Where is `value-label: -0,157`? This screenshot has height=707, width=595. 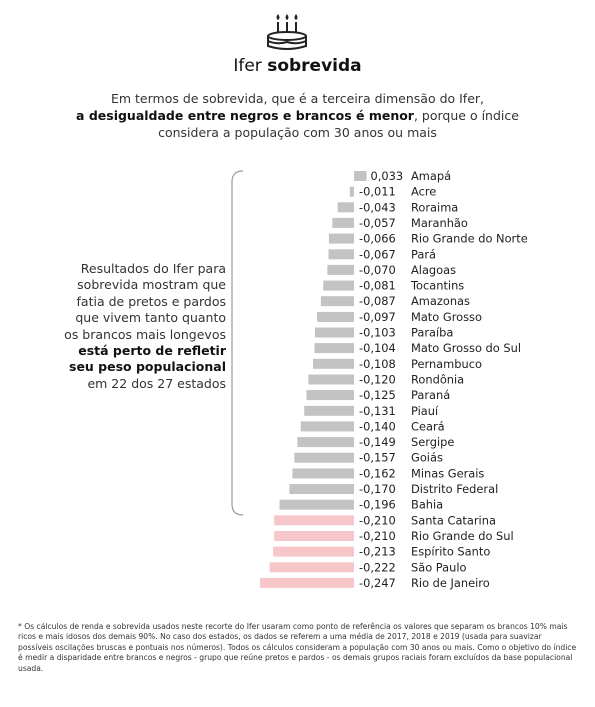
value-label: -0,157 is located at coordinates (377, 458).